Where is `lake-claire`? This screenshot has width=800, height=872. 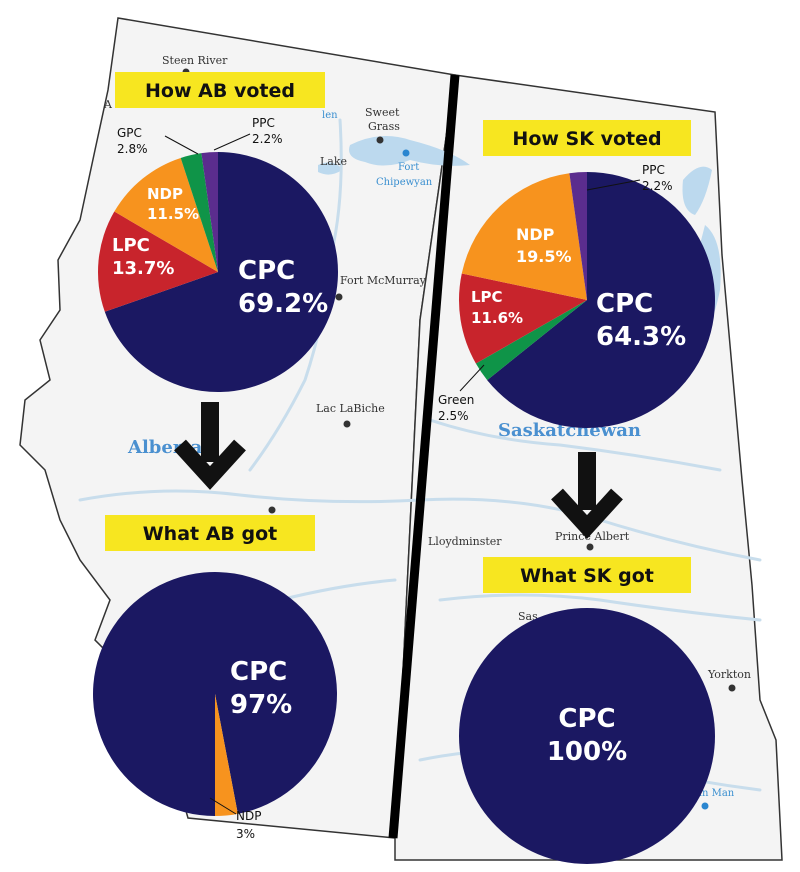
lake-claire is located at coordinates (330, 168).